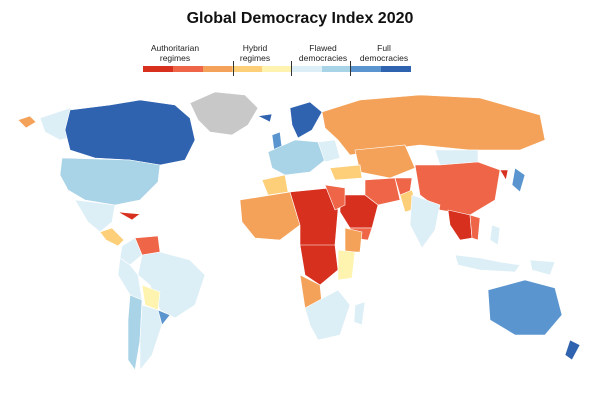  Describe the element at coordinates (319, 265) in the screenshot. I see `region-central-africa` at that location.